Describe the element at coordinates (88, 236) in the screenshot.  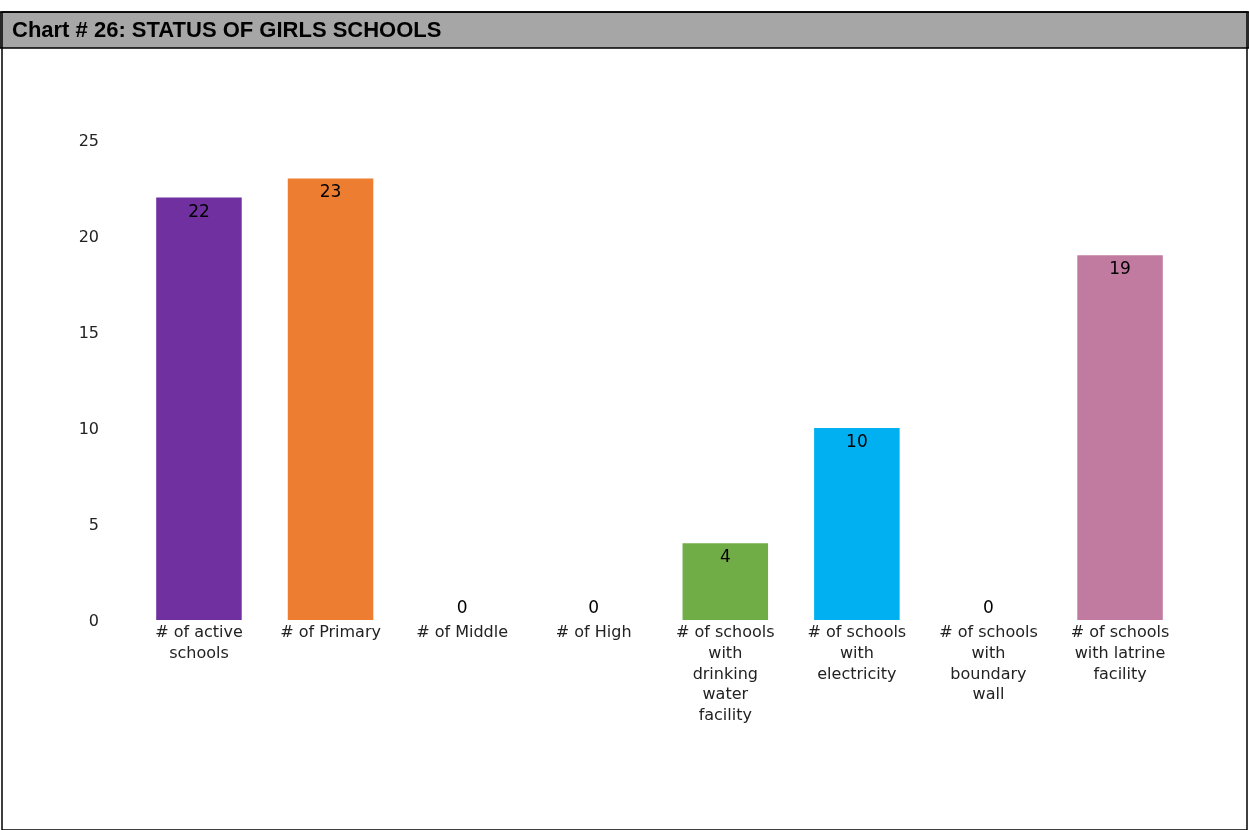
I see `y-tick-label: 20` at that location.